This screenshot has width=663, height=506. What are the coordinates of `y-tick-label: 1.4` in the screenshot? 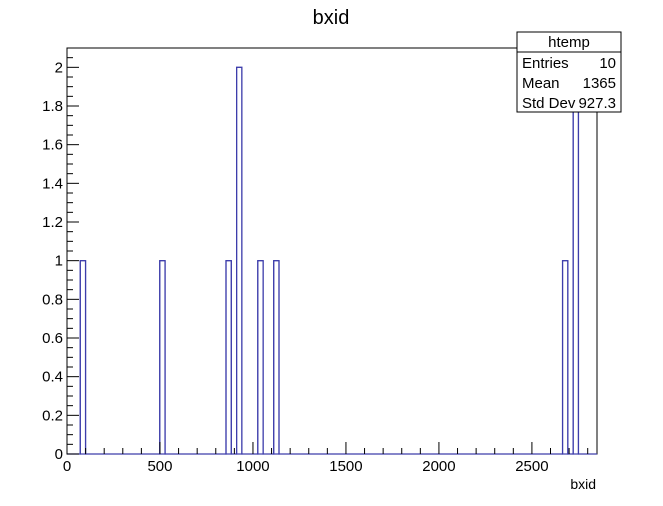 It's located at (52, 183).